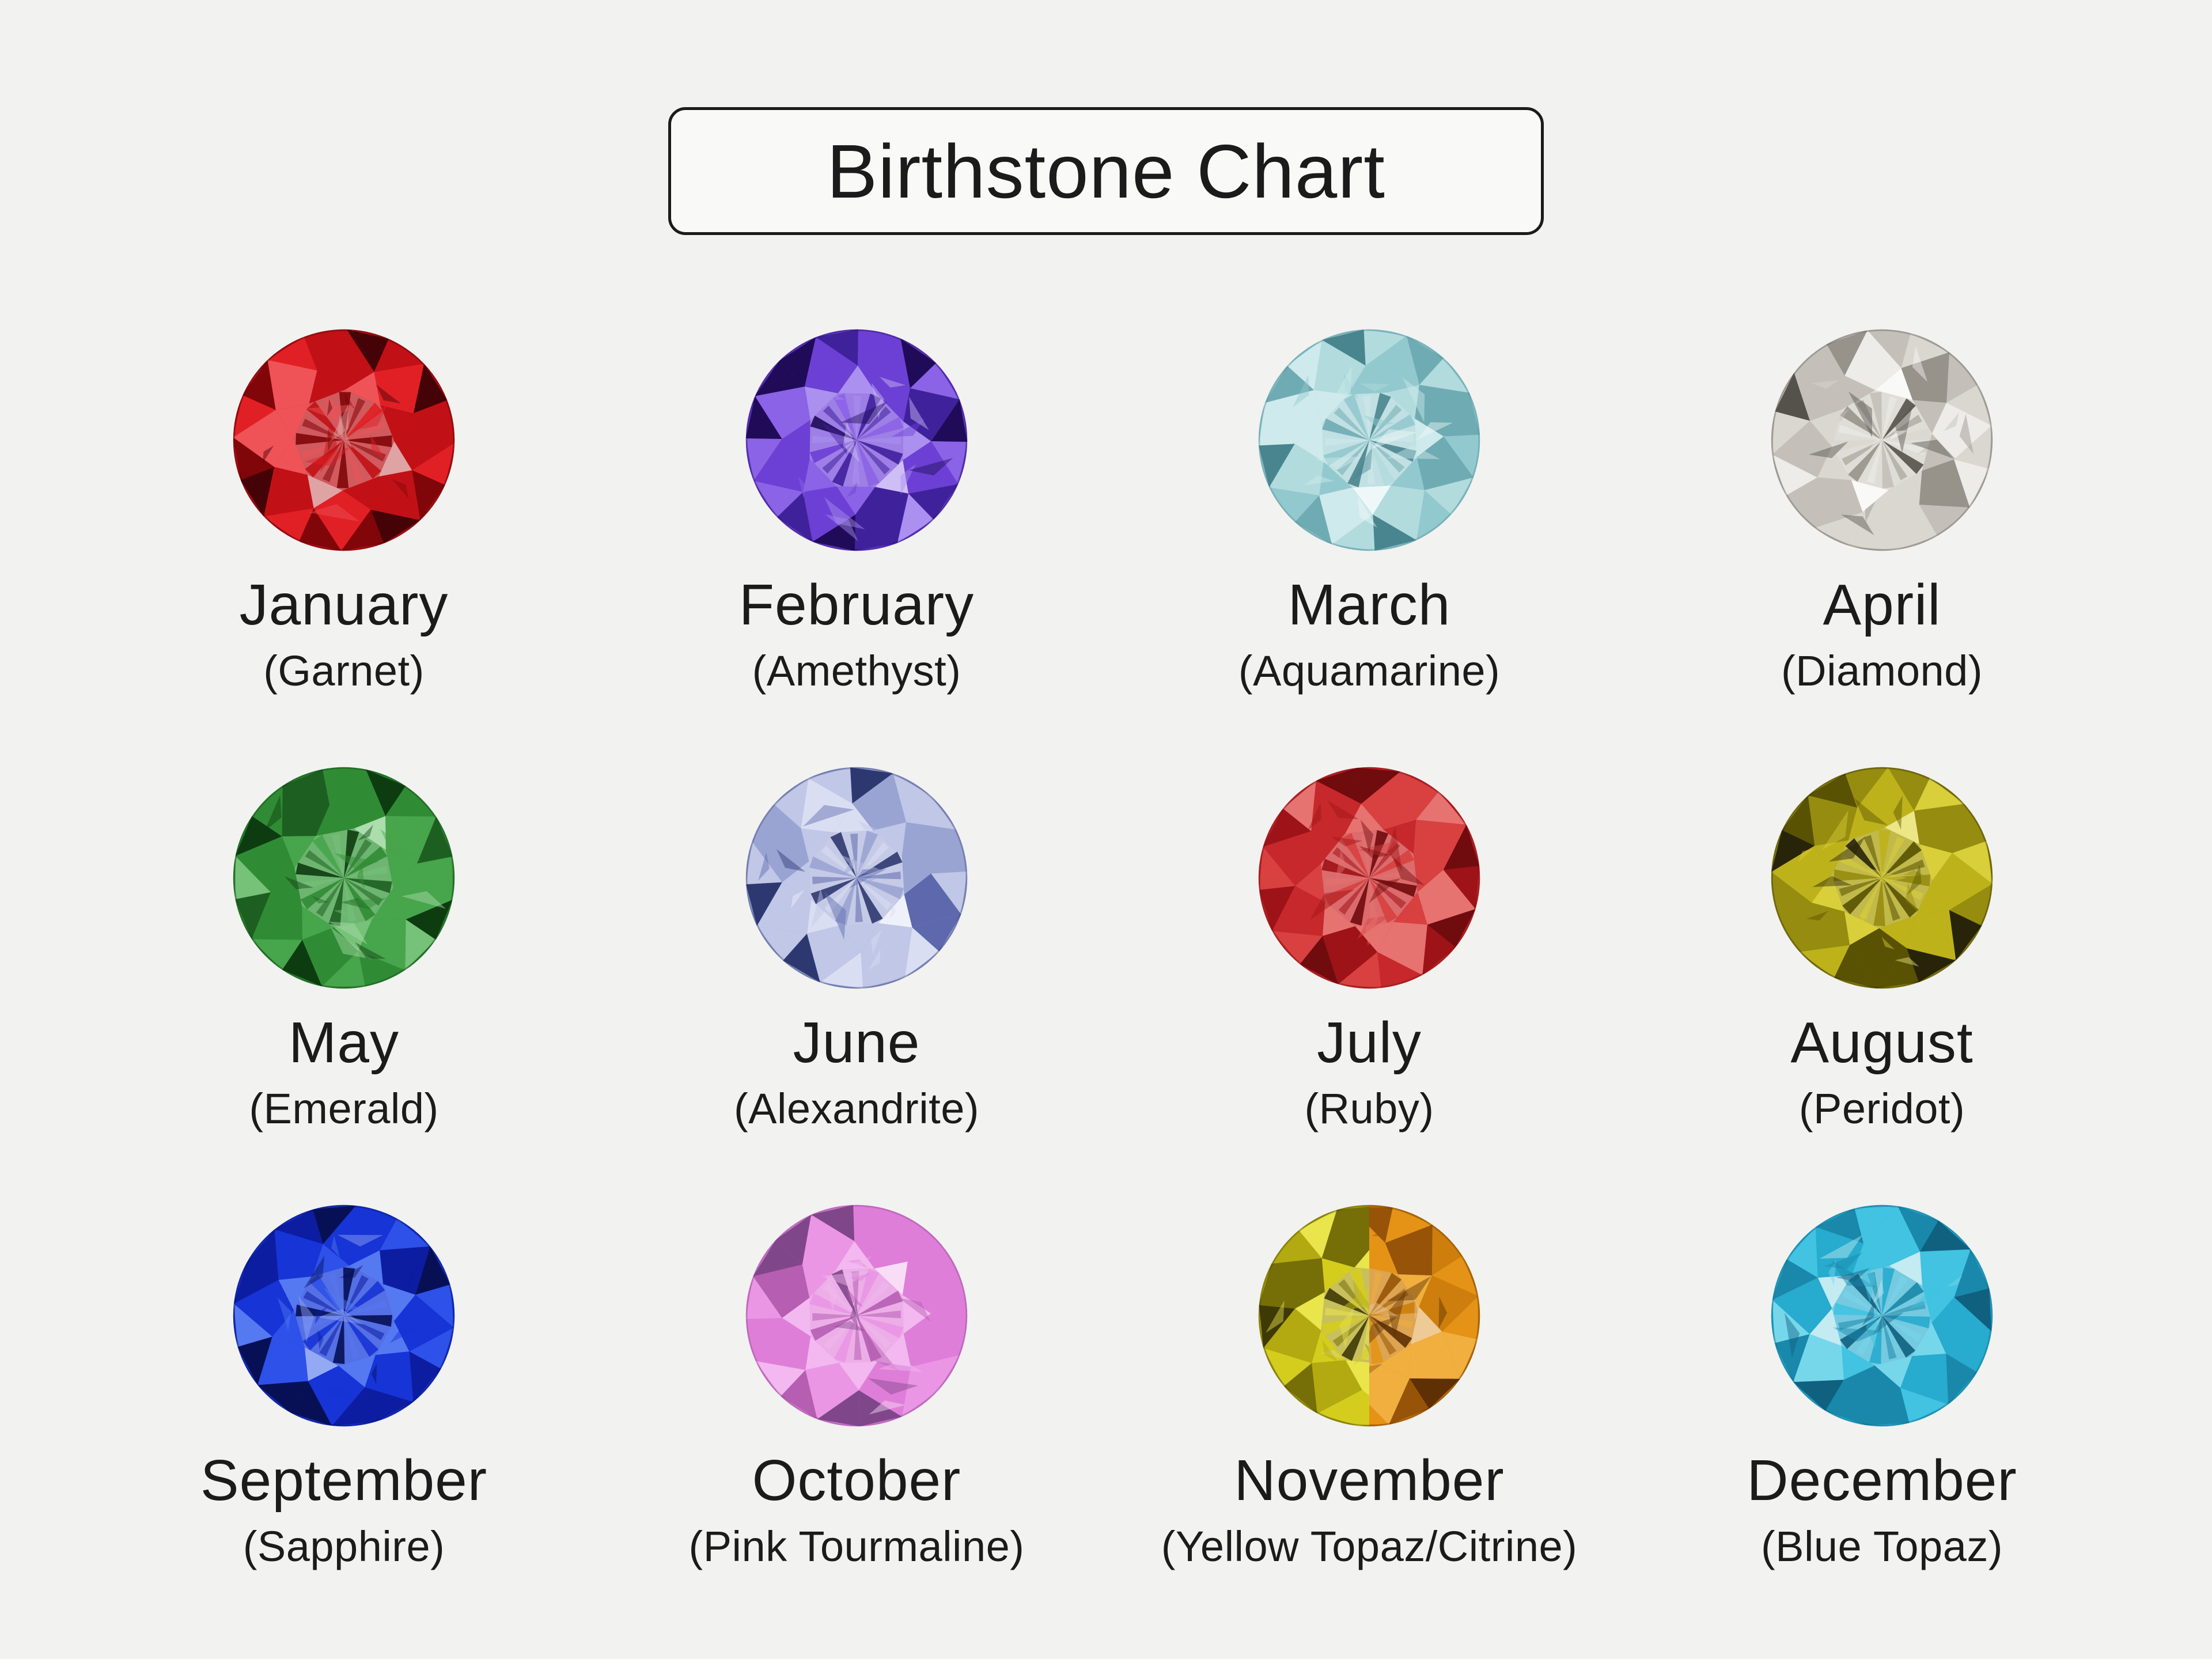 The height and width of the screenshot is (1659, 2212). I want to click on month-label-january: January, so click(344, 605).